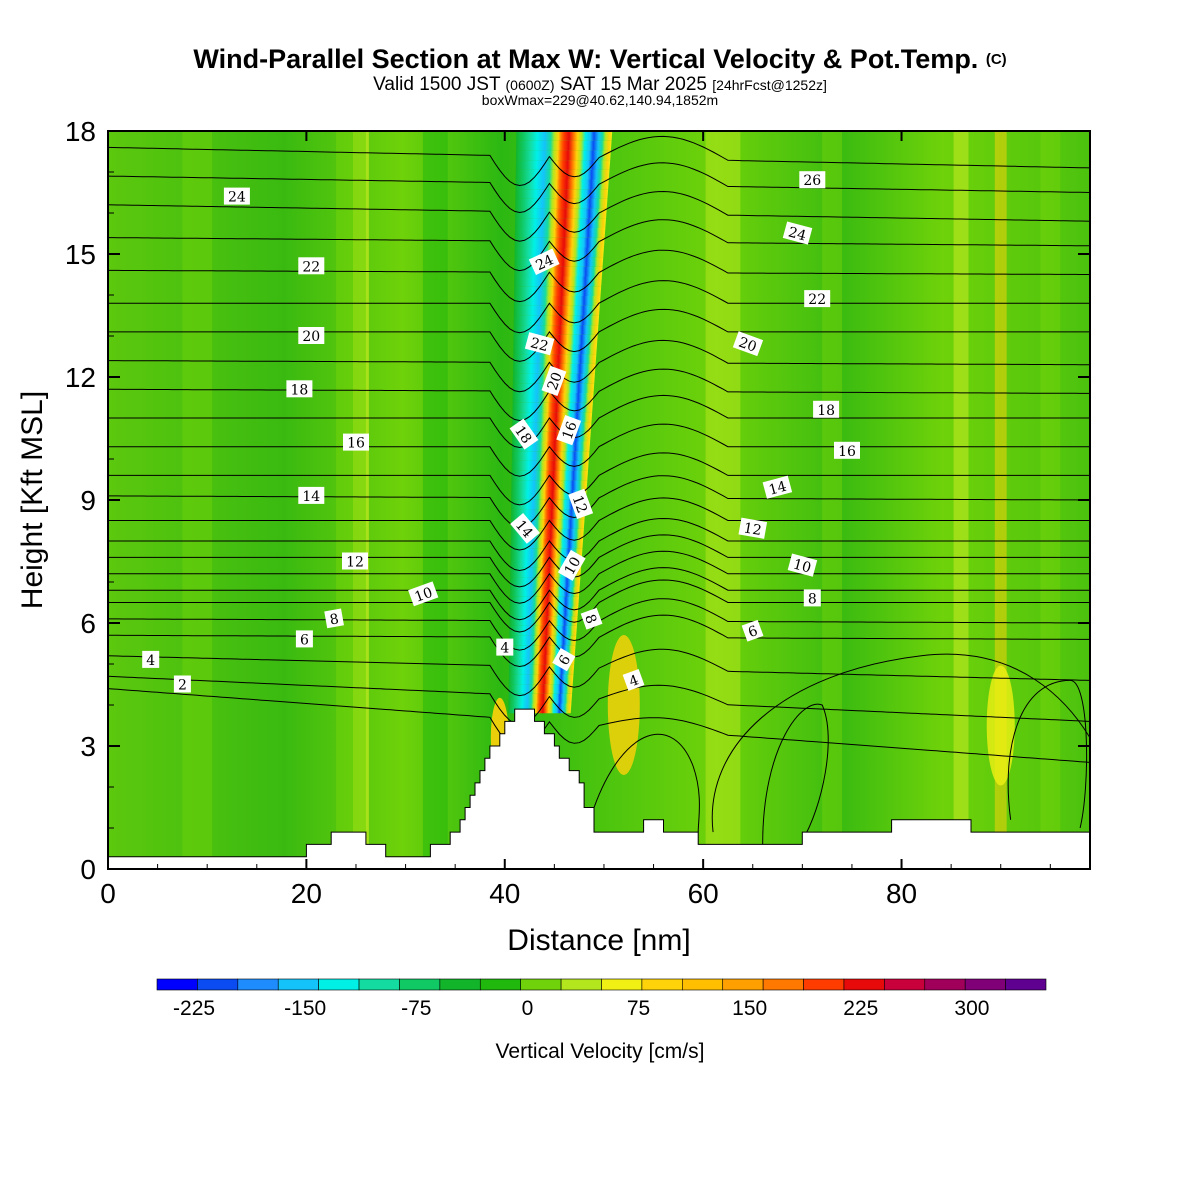 Image resolution: width=1200 pixels, height=1200 pixels. What do you see at coordinates (623, 705) in the screenshot?
I see `updraft-cell` at bounding box center [623, 705].